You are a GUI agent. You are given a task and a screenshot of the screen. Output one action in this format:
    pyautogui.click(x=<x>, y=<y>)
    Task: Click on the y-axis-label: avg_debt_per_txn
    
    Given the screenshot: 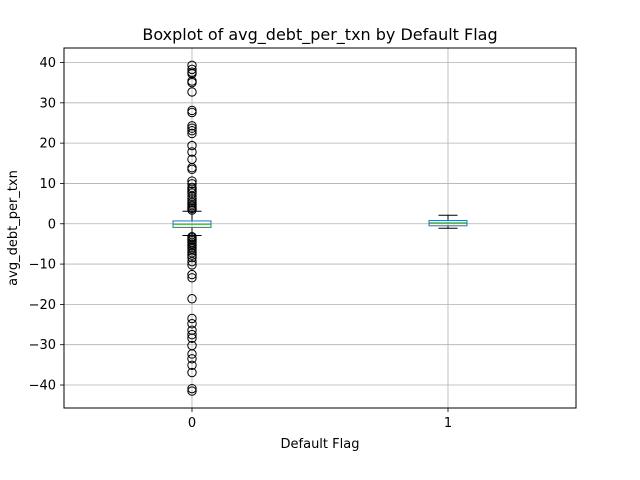 What is the action you would take?
    pyautogui.click(x=13, y=228)
    